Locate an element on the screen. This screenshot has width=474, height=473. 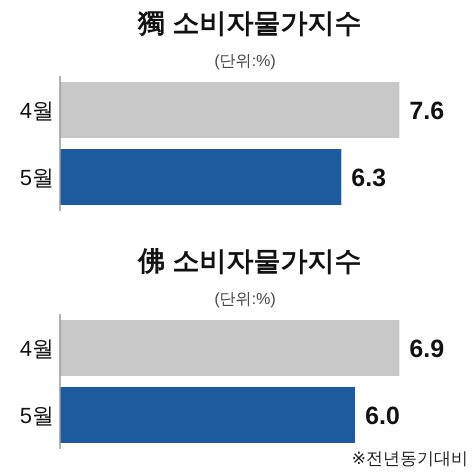
chart-title: 獨 소비자물가지수 is located at coordinates (249, 23).